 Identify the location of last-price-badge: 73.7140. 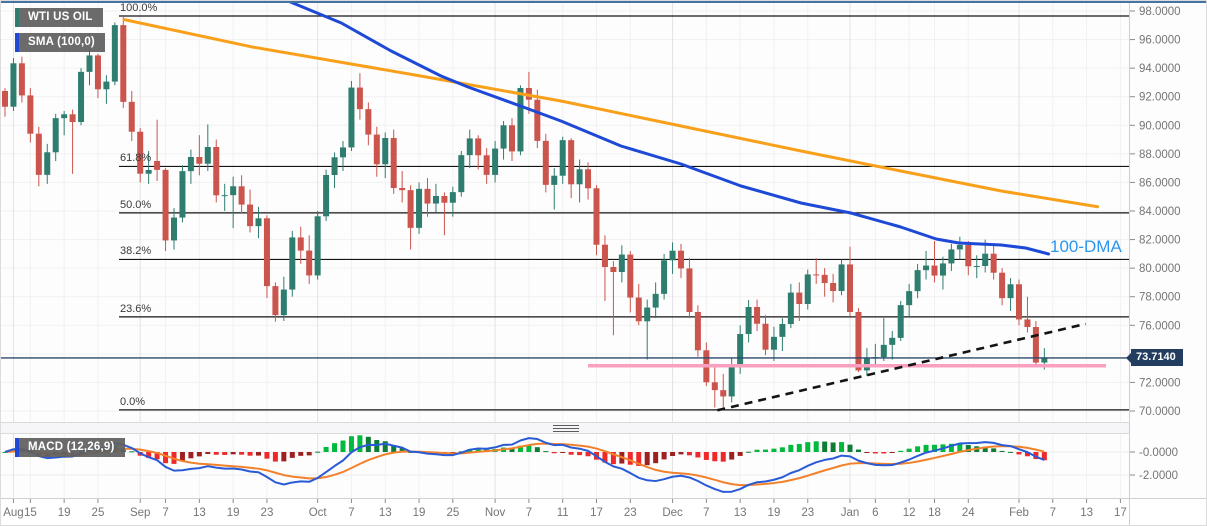
(1154, 358).